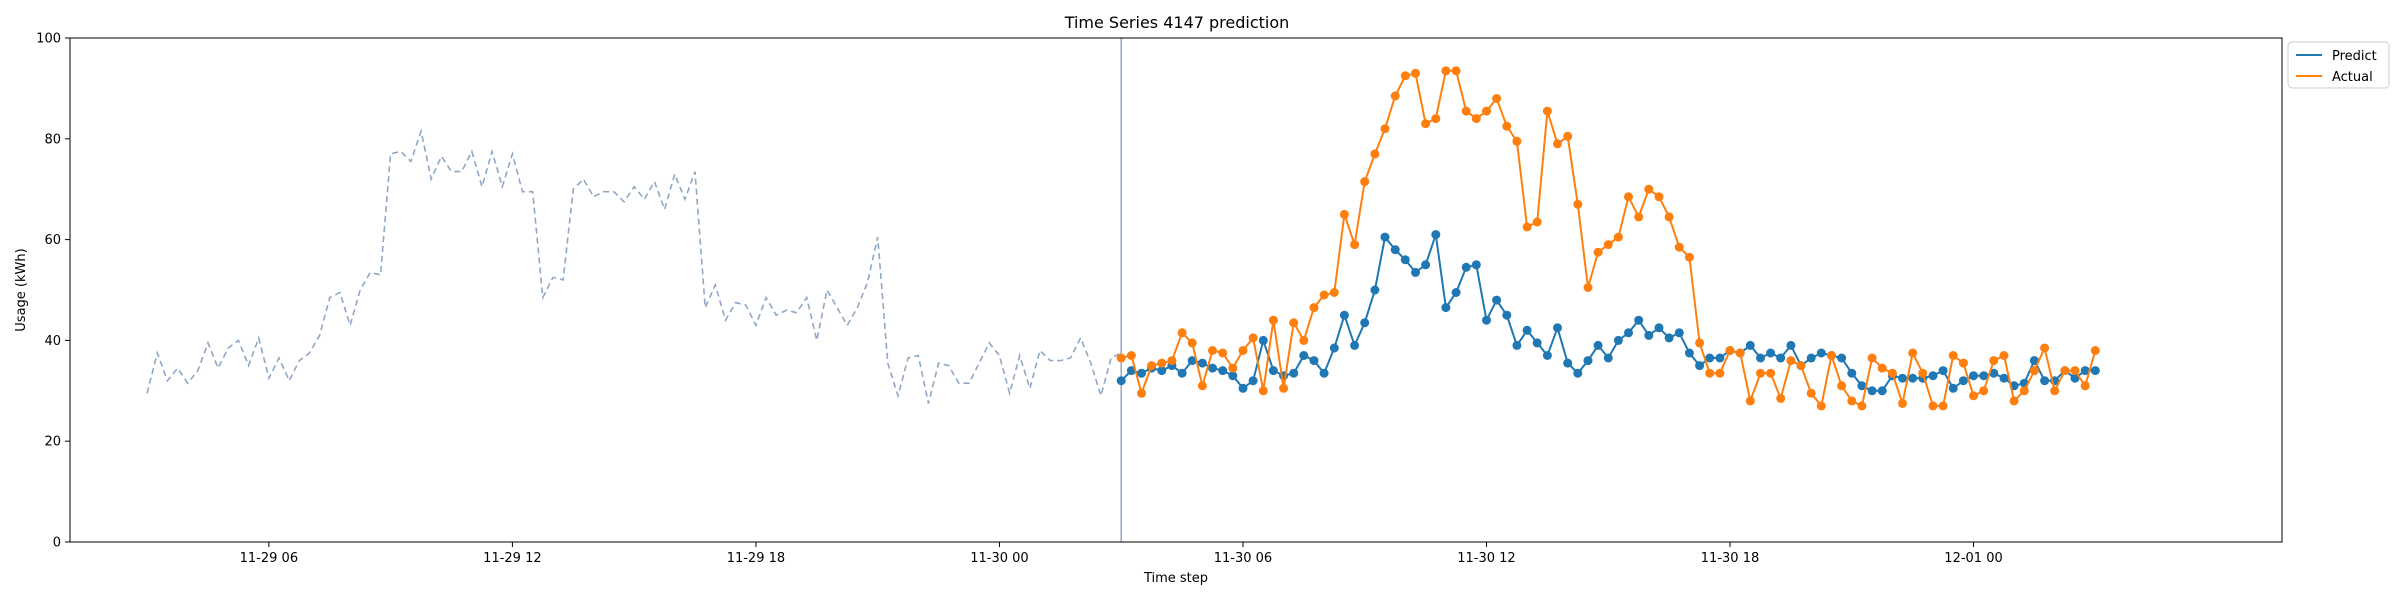 The image size is (2400, 604). Describe the element at coordinates (2354, 56) in the screenshot. I see `legend-label-predict: Predict` at that location.